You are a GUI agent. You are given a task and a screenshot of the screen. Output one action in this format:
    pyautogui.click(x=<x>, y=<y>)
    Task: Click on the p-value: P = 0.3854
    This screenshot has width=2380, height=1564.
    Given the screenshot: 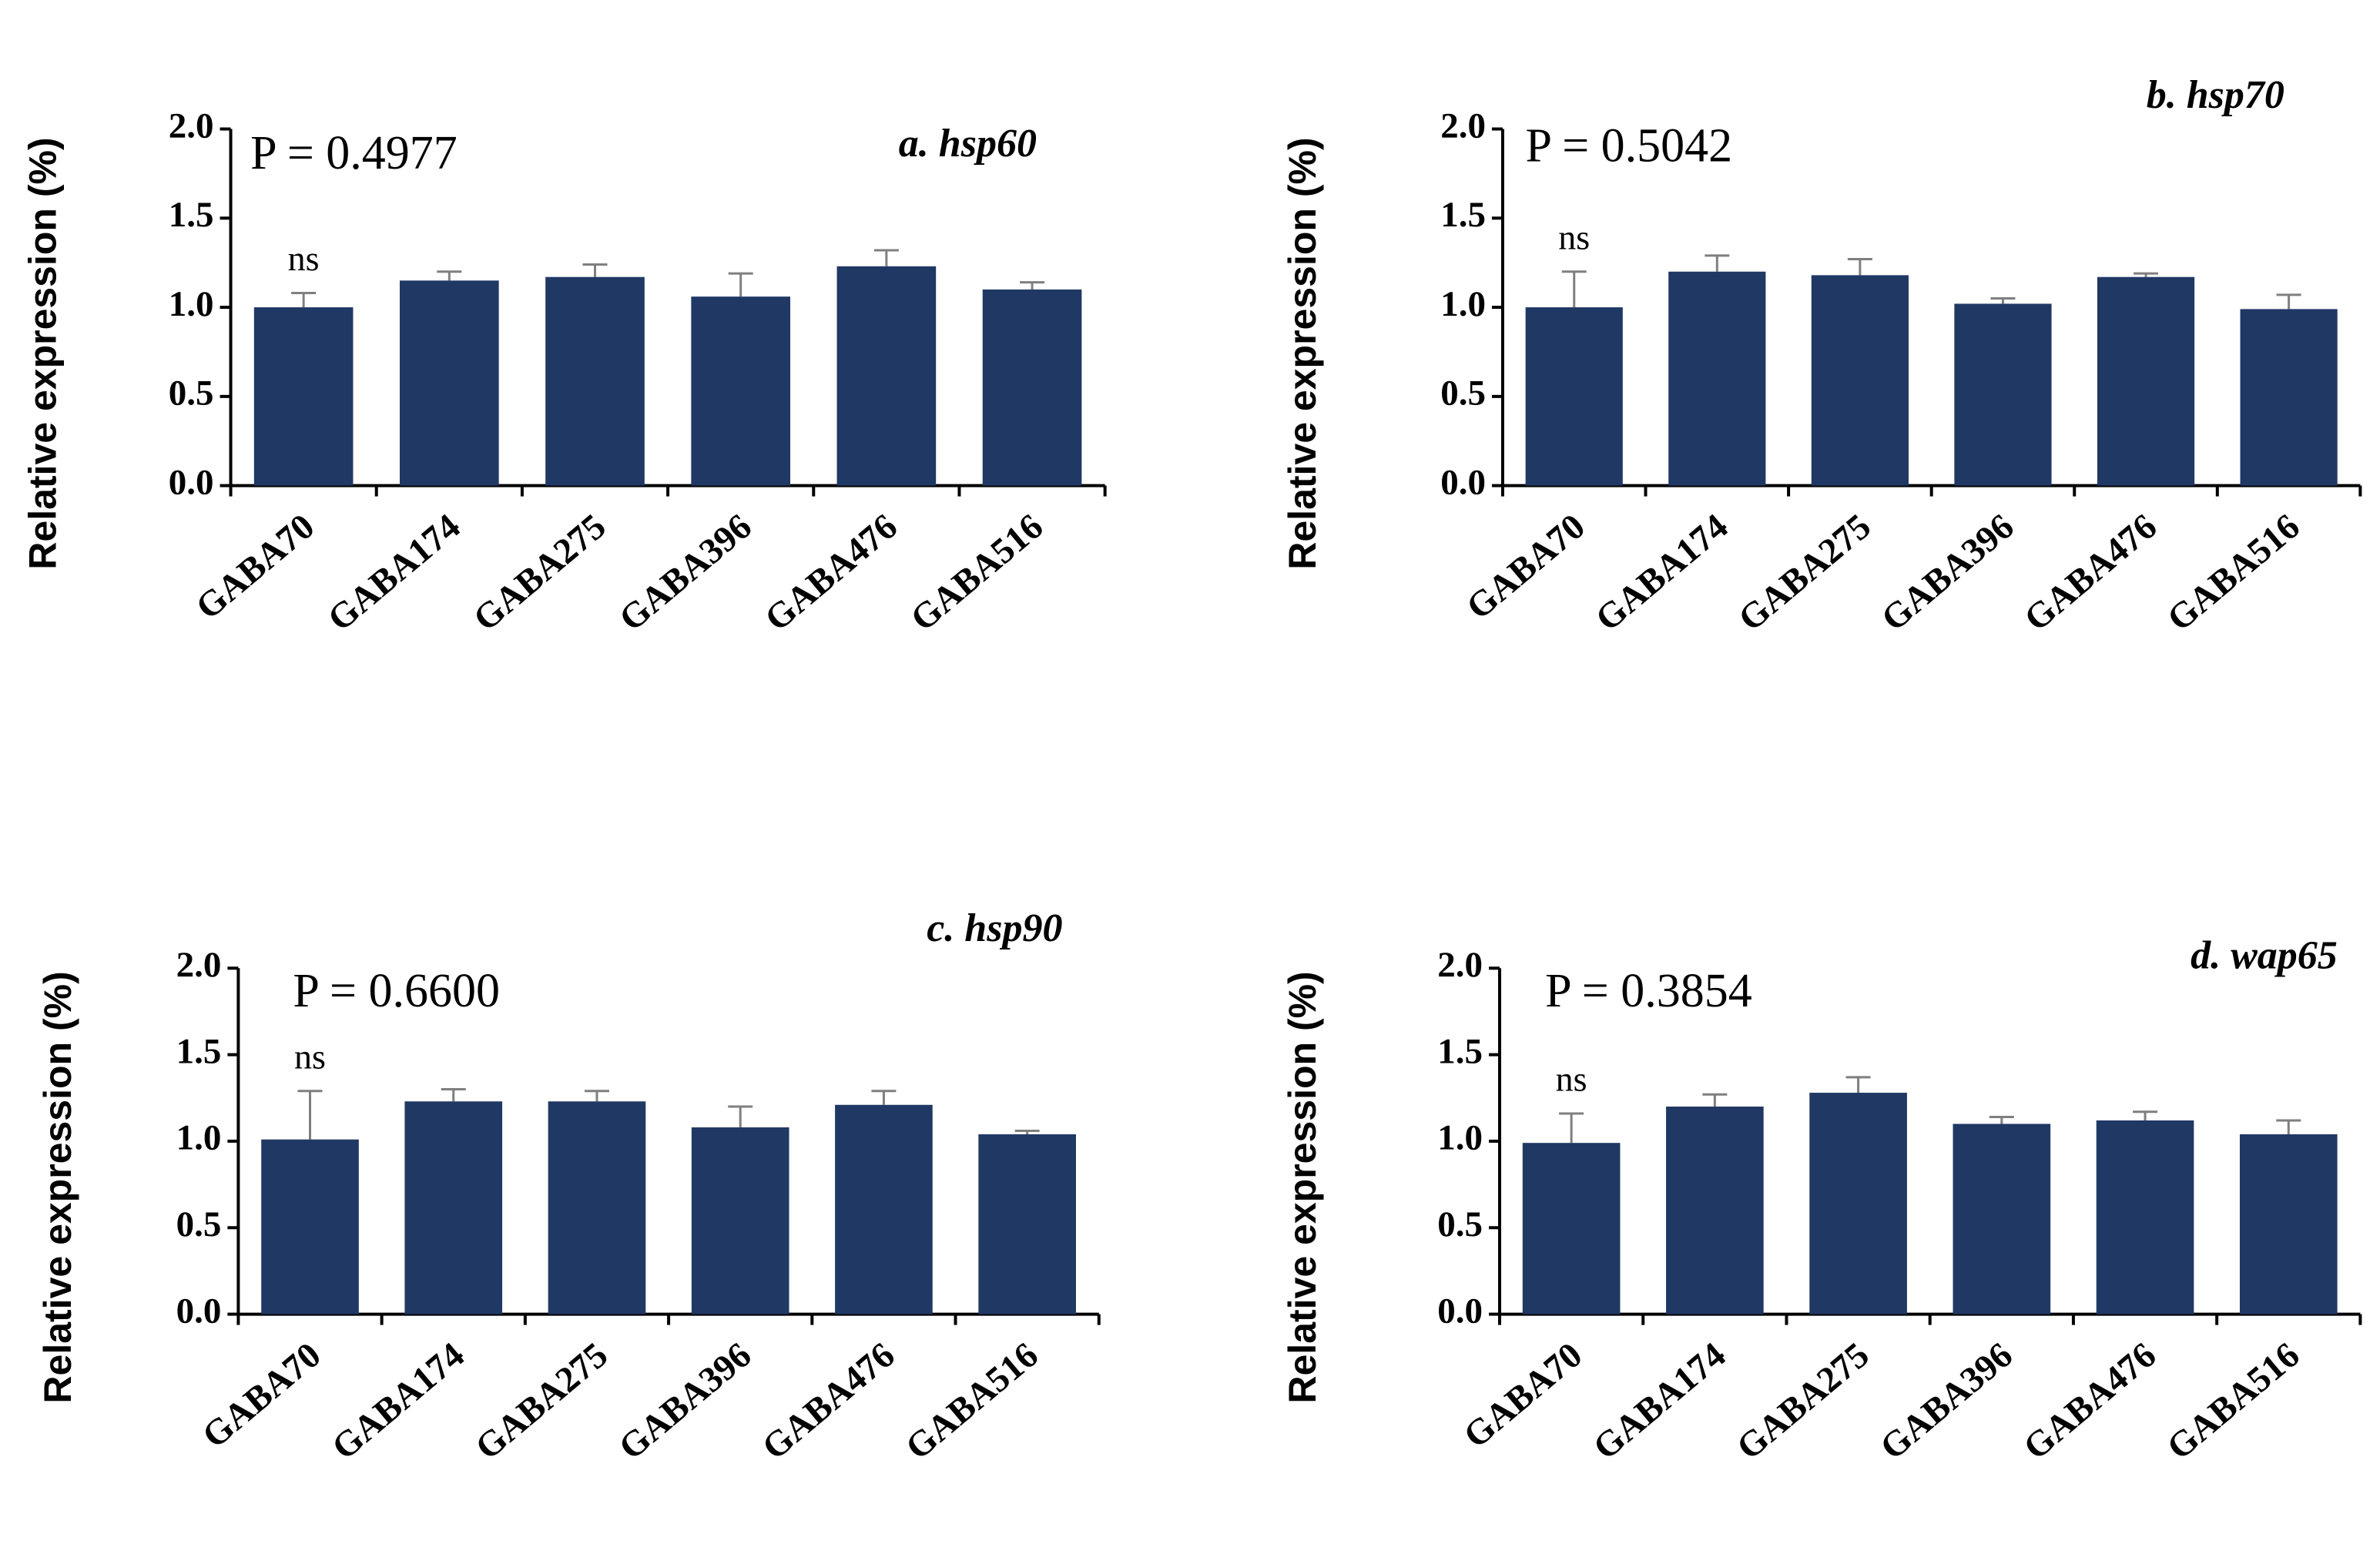 What is the action you would take?
    pyautogui.click(x=1648, y=991)
    